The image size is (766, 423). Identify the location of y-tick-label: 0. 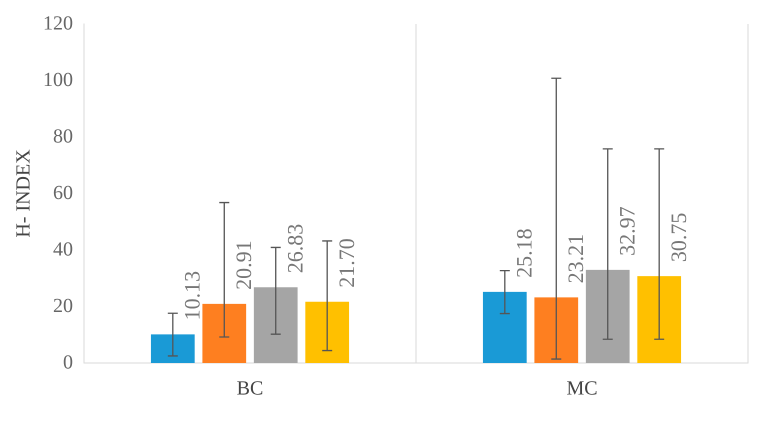
(68, 362).